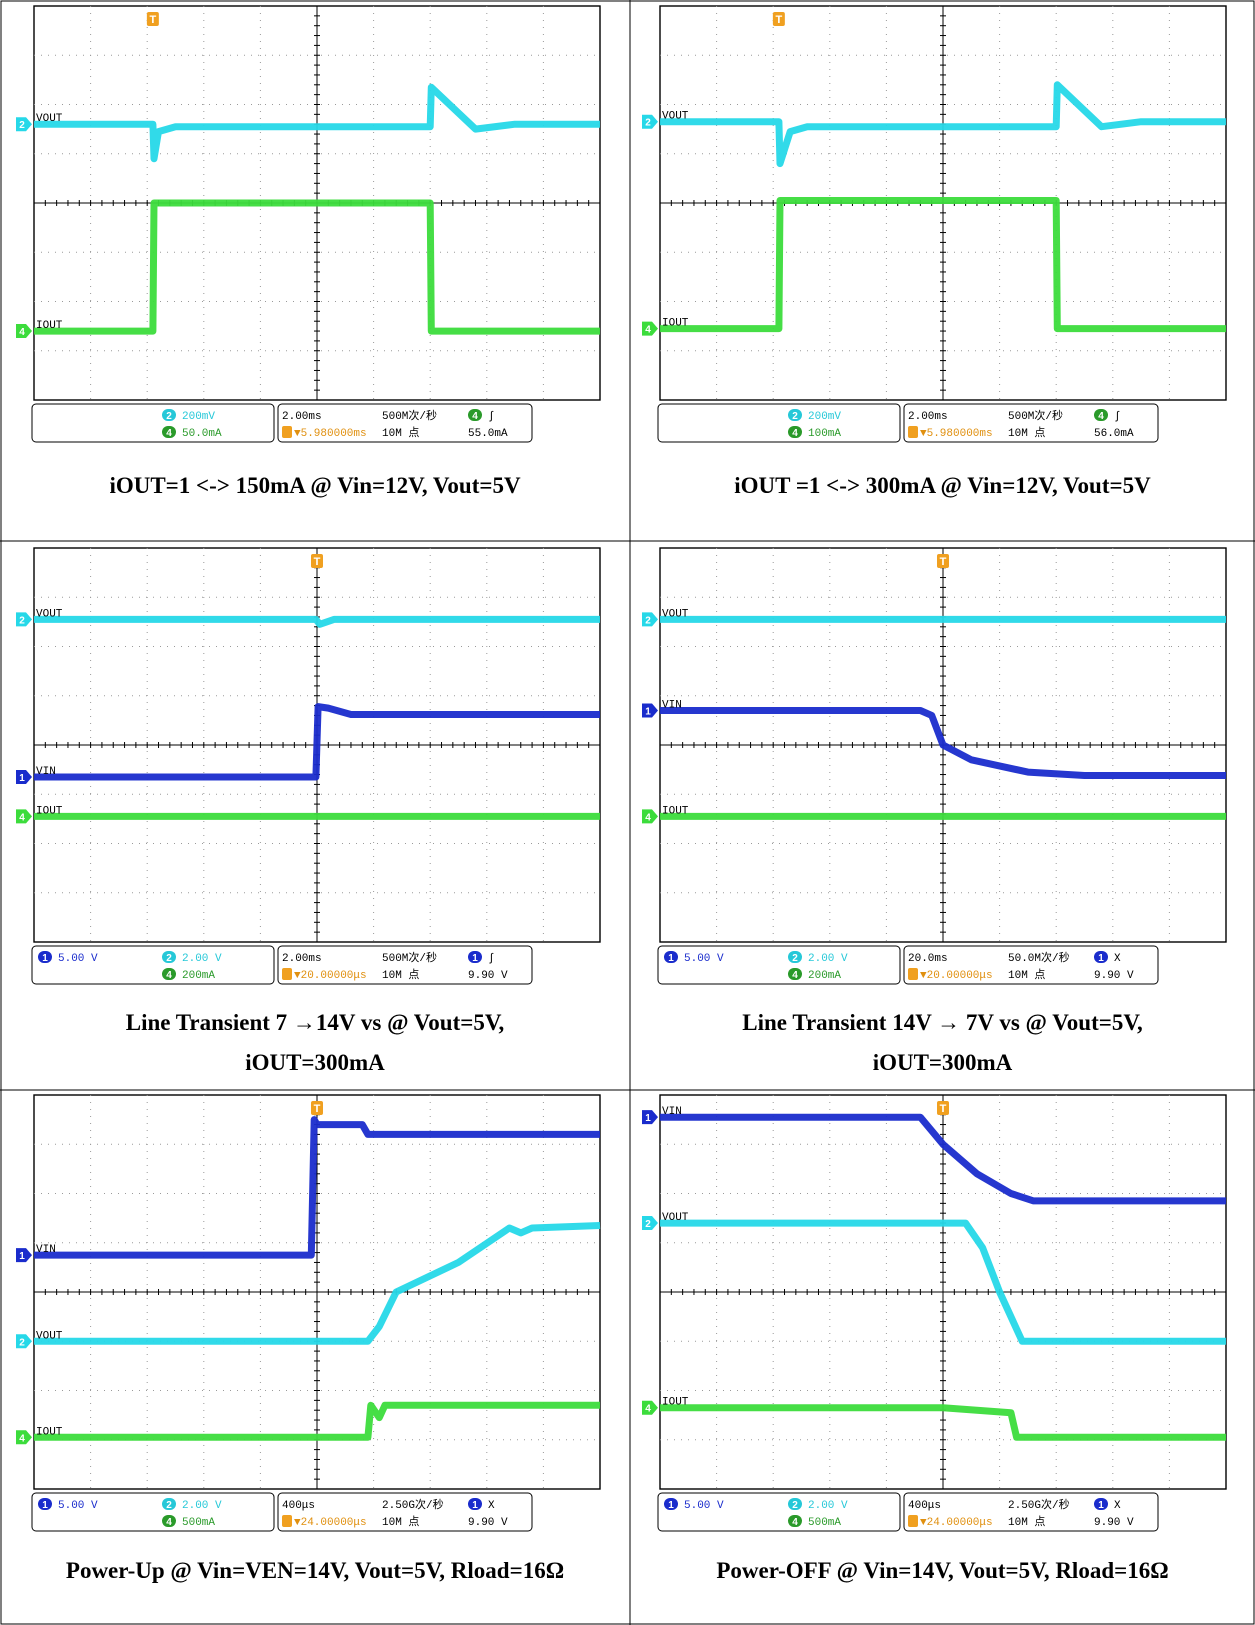  I want to click on caption-line-1: iOUT=1 <-> 150mA @ Vin=12V, Vout=5V, so click(315, 485).